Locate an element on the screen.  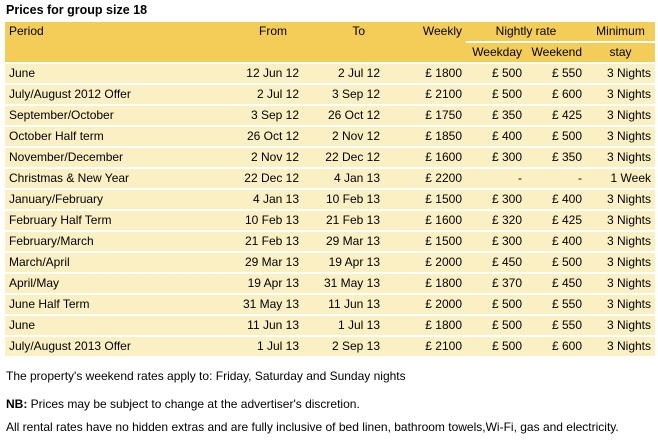
cell-from: 2 Nov 12 is located at coordinates (252, 157).